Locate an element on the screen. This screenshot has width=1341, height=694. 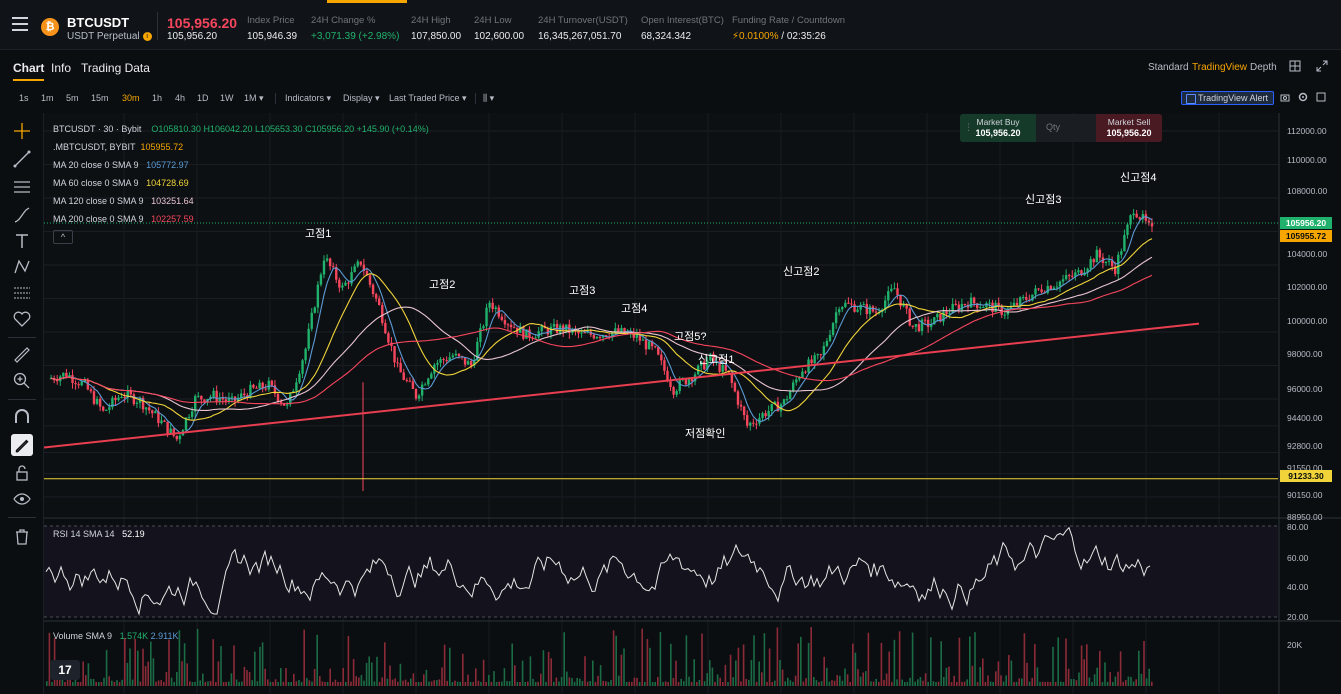
drag-handle-icon: ⋮ is located at coordinates (968, 127).